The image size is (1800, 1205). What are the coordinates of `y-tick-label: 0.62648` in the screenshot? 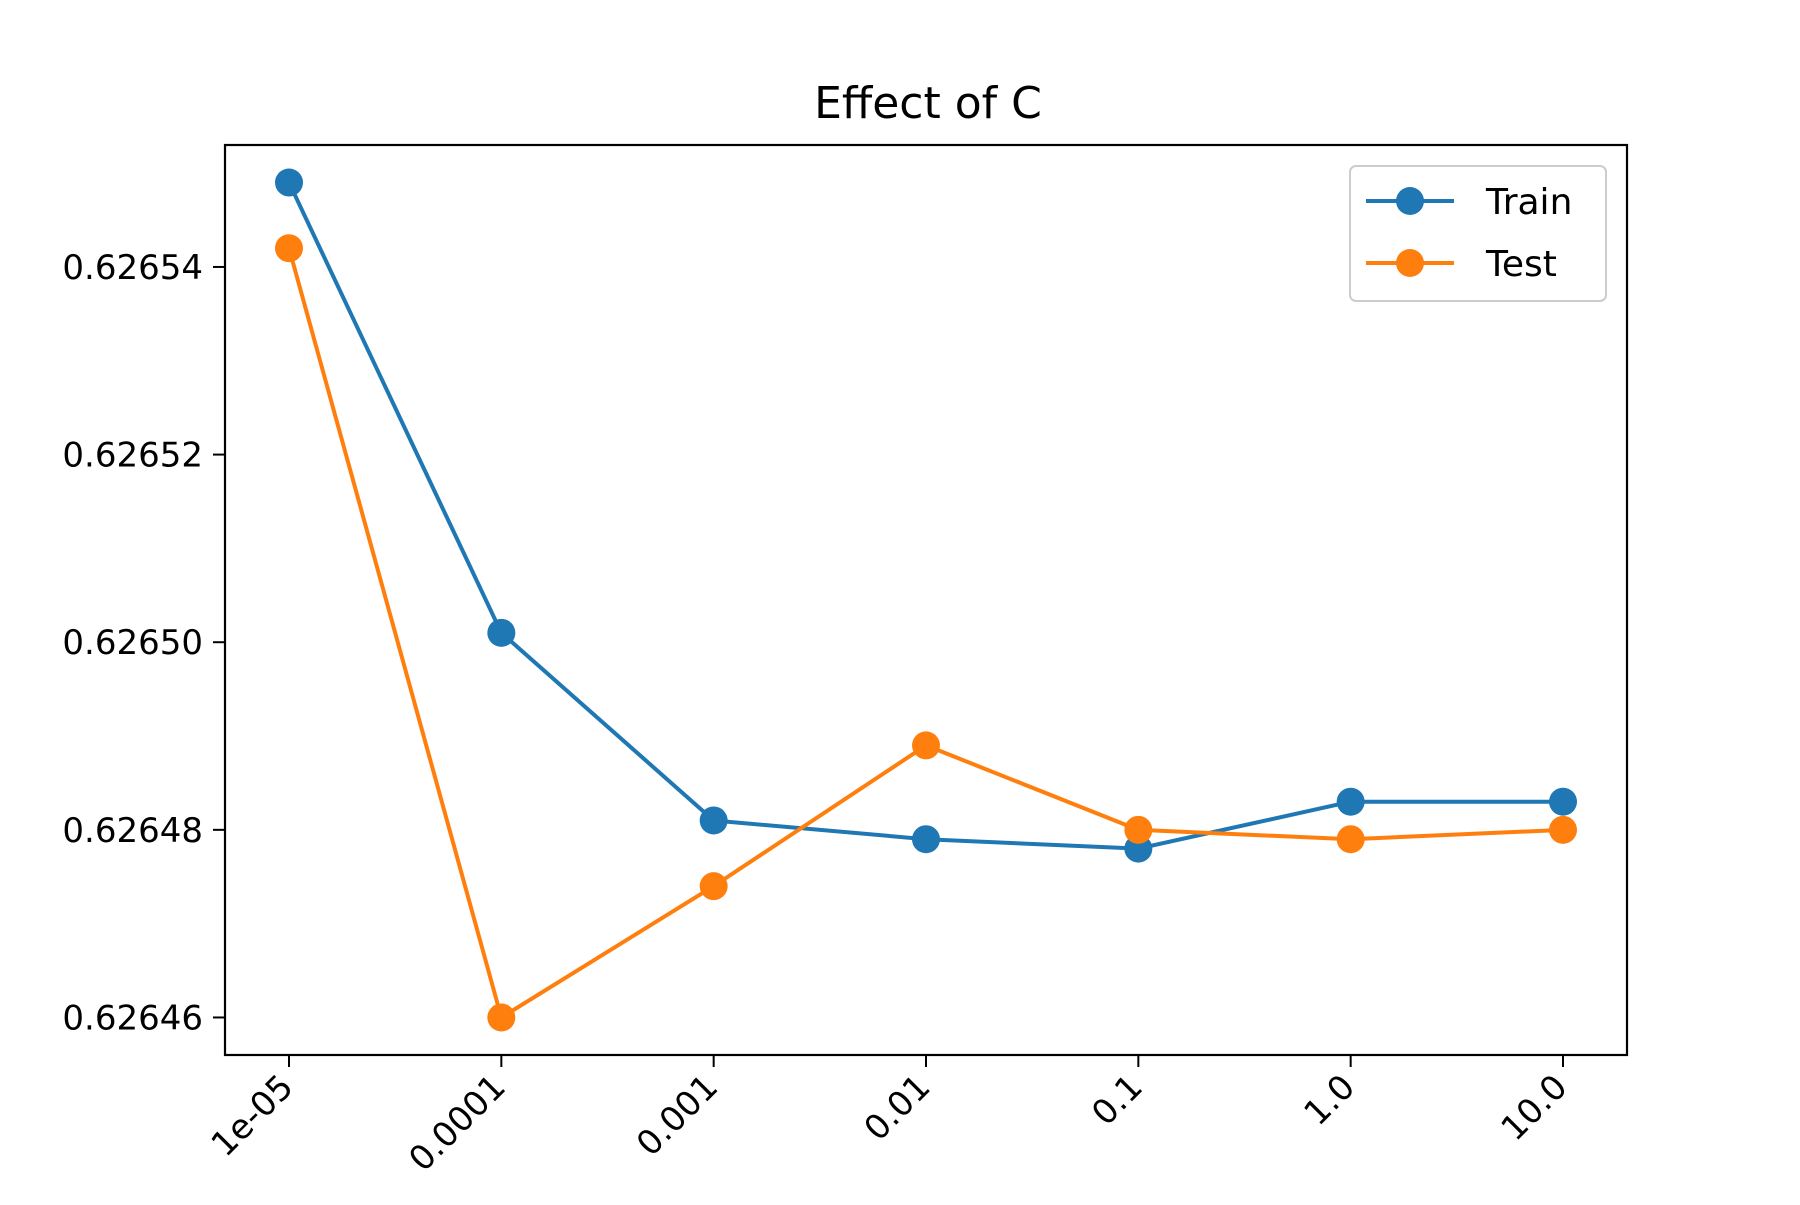 It's located at (132, 831).